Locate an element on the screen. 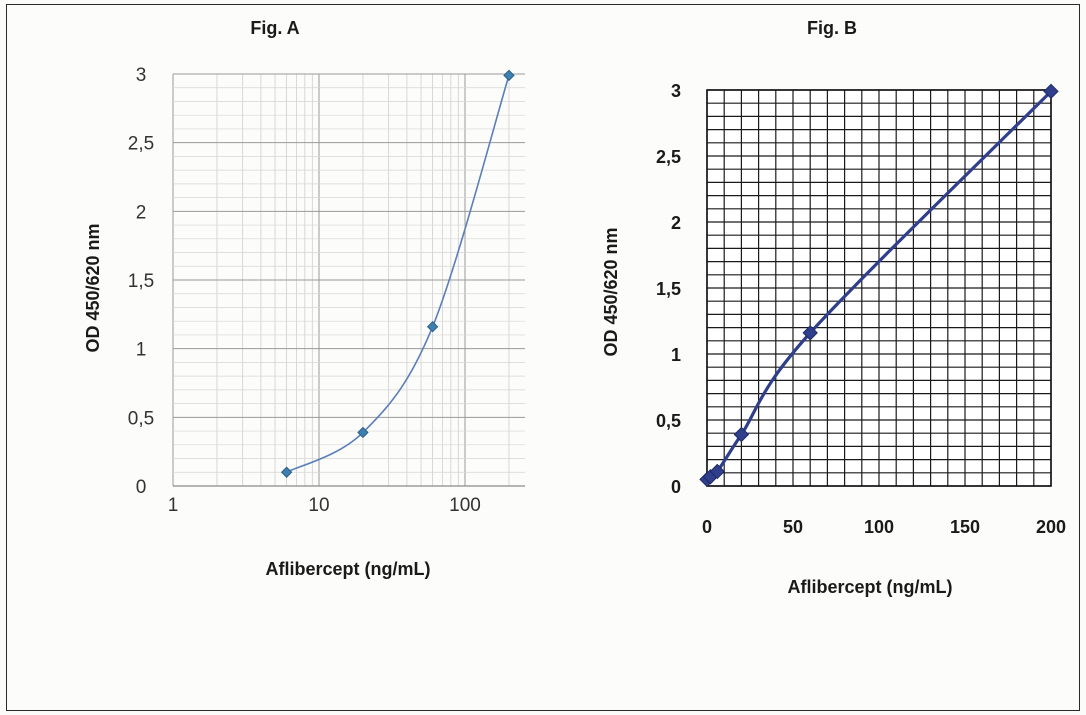 The height and width of the screenshot is (715, 1086). x-tick-label: 1 is located at coordinates (173, 505).